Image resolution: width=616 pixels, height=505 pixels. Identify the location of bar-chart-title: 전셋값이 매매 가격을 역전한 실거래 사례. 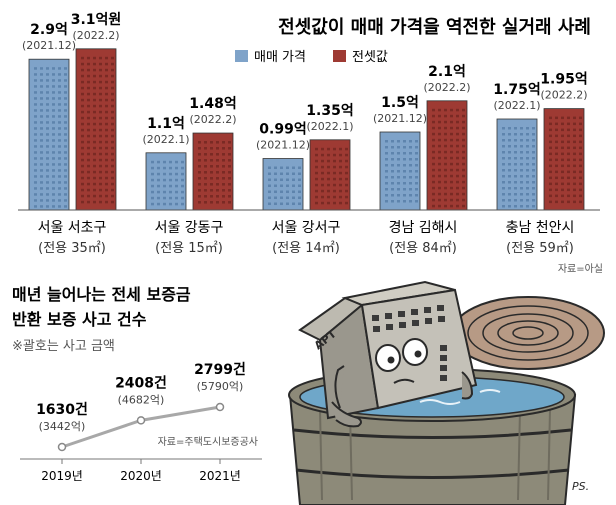
(434, 27).